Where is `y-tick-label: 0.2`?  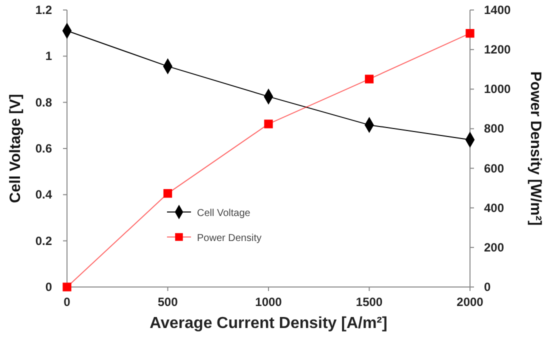
y-tick-label: 0.2 is located at coordinates (43, 241).